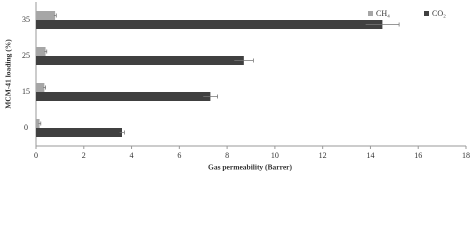 The width and height of the screenshot is (474, 240). I want to click on x-tick-label: 2, so click(84, 155).